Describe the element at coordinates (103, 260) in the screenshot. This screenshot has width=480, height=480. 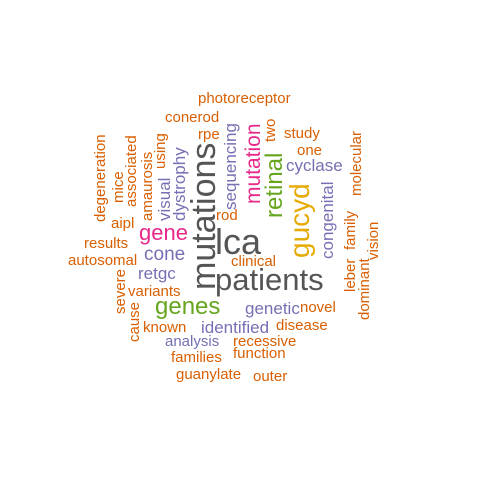
I see `word-autosomal: autosomal` at that location.